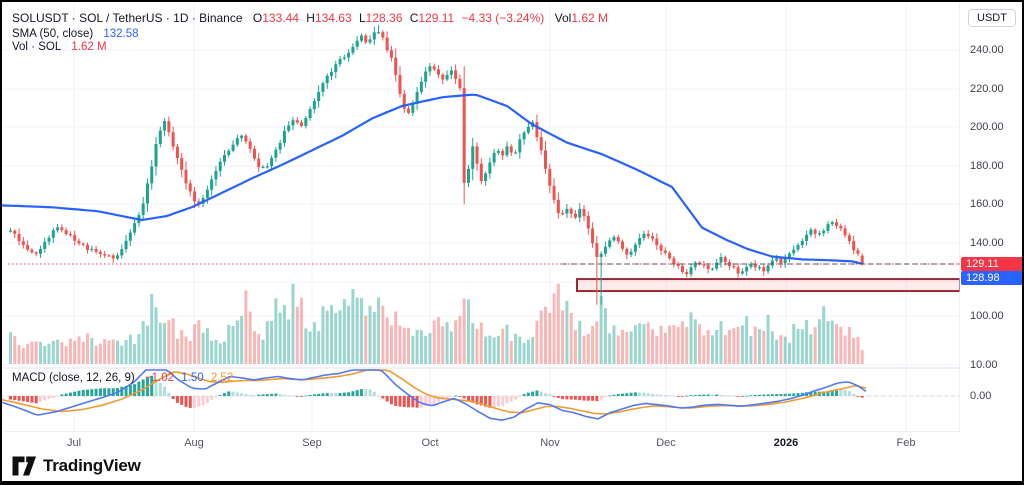 The image size is (1024, 485). What do you see at coordinates (987, 50) in the screenshot?
I see `price-tick-label: 240.00` at bounding box center [987, 50].